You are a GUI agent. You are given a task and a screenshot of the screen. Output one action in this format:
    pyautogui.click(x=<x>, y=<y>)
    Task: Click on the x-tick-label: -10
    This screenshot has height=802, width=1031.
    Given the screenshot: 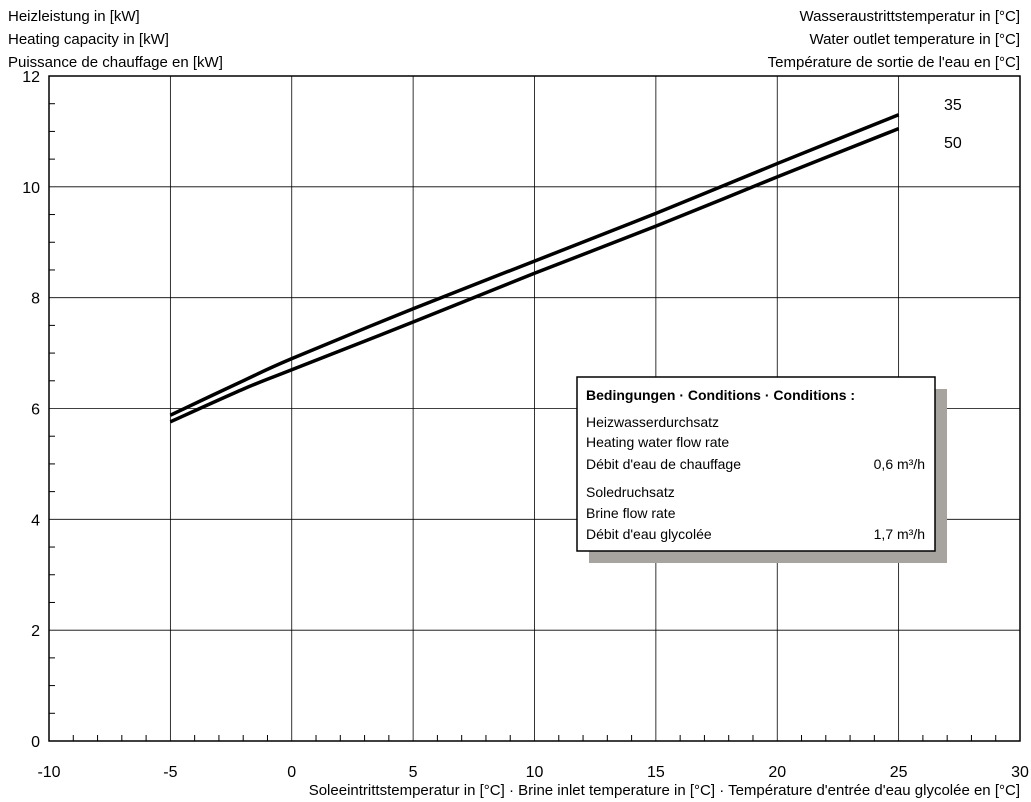 What is the action you would take?
    pyautogui.click(x=48, y=772)
    